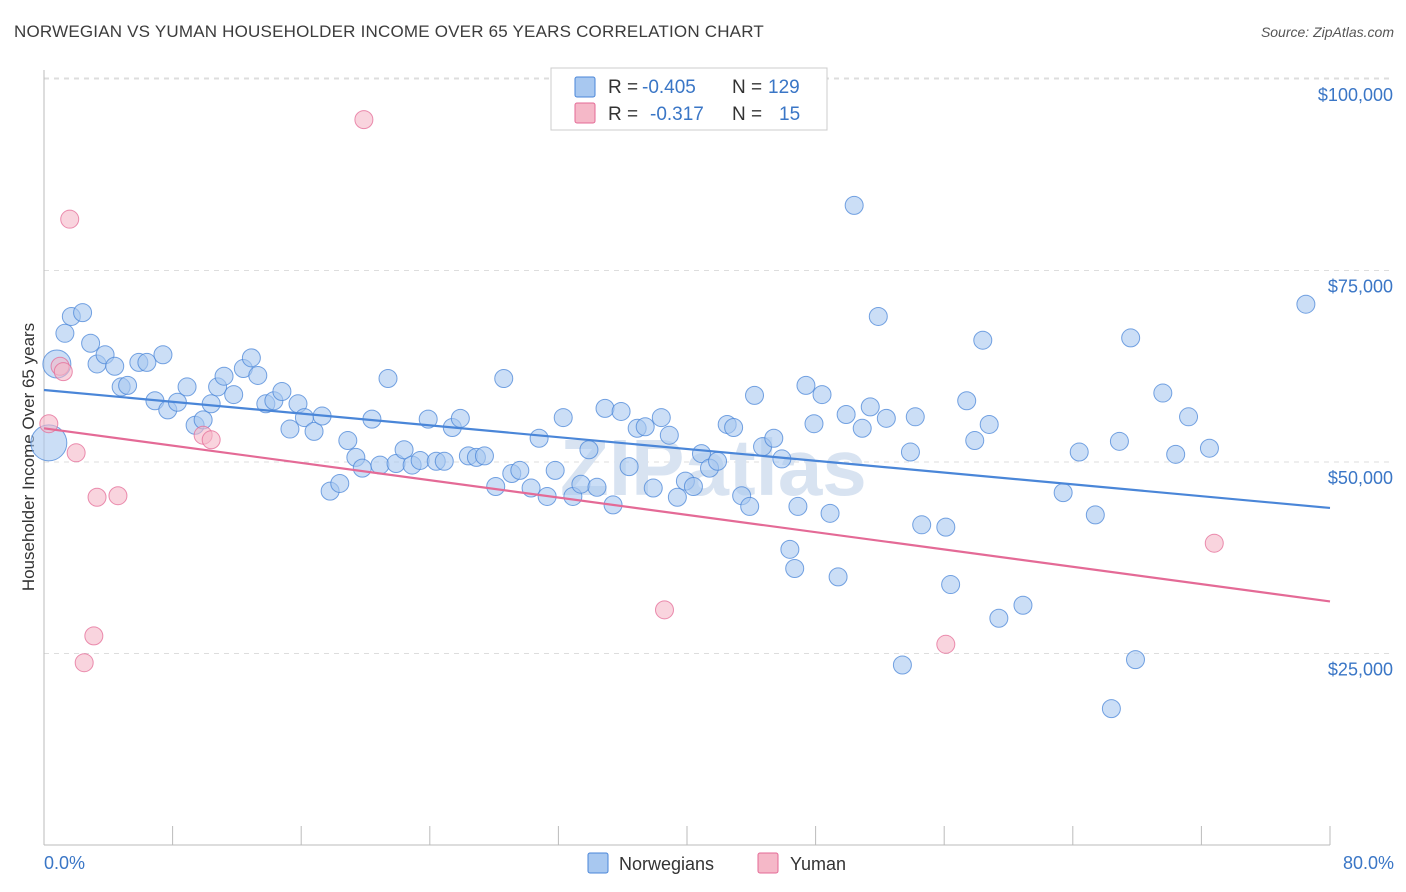 The height and width of the screenshot is (892, 1406). I want to click on legend-label-norwegians: Norwegians, so click(666, 864).